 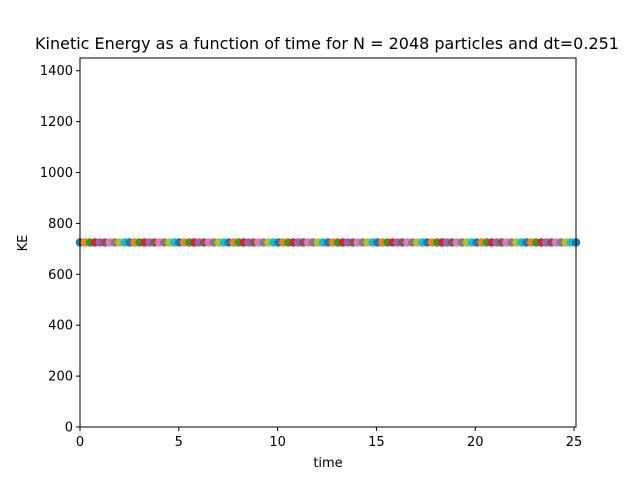 What do you see at coordinates (60, 250) in the screenshot?
I see `y-axis: 0 200 400 600 800 1000 1200 1400` at bounding box center [60, 250].